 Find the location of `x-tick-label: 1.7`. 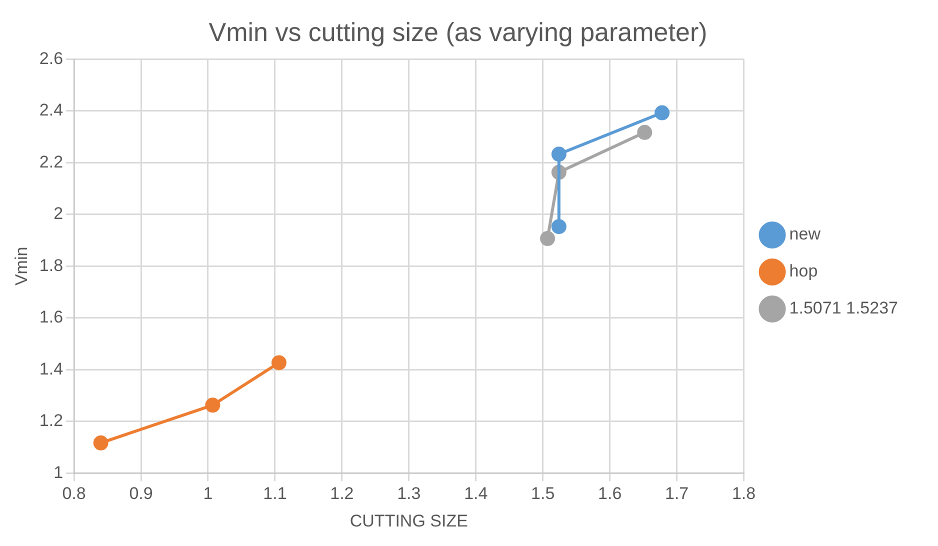

x-tick-label: 1.7 is located at coordinates (676, 494).